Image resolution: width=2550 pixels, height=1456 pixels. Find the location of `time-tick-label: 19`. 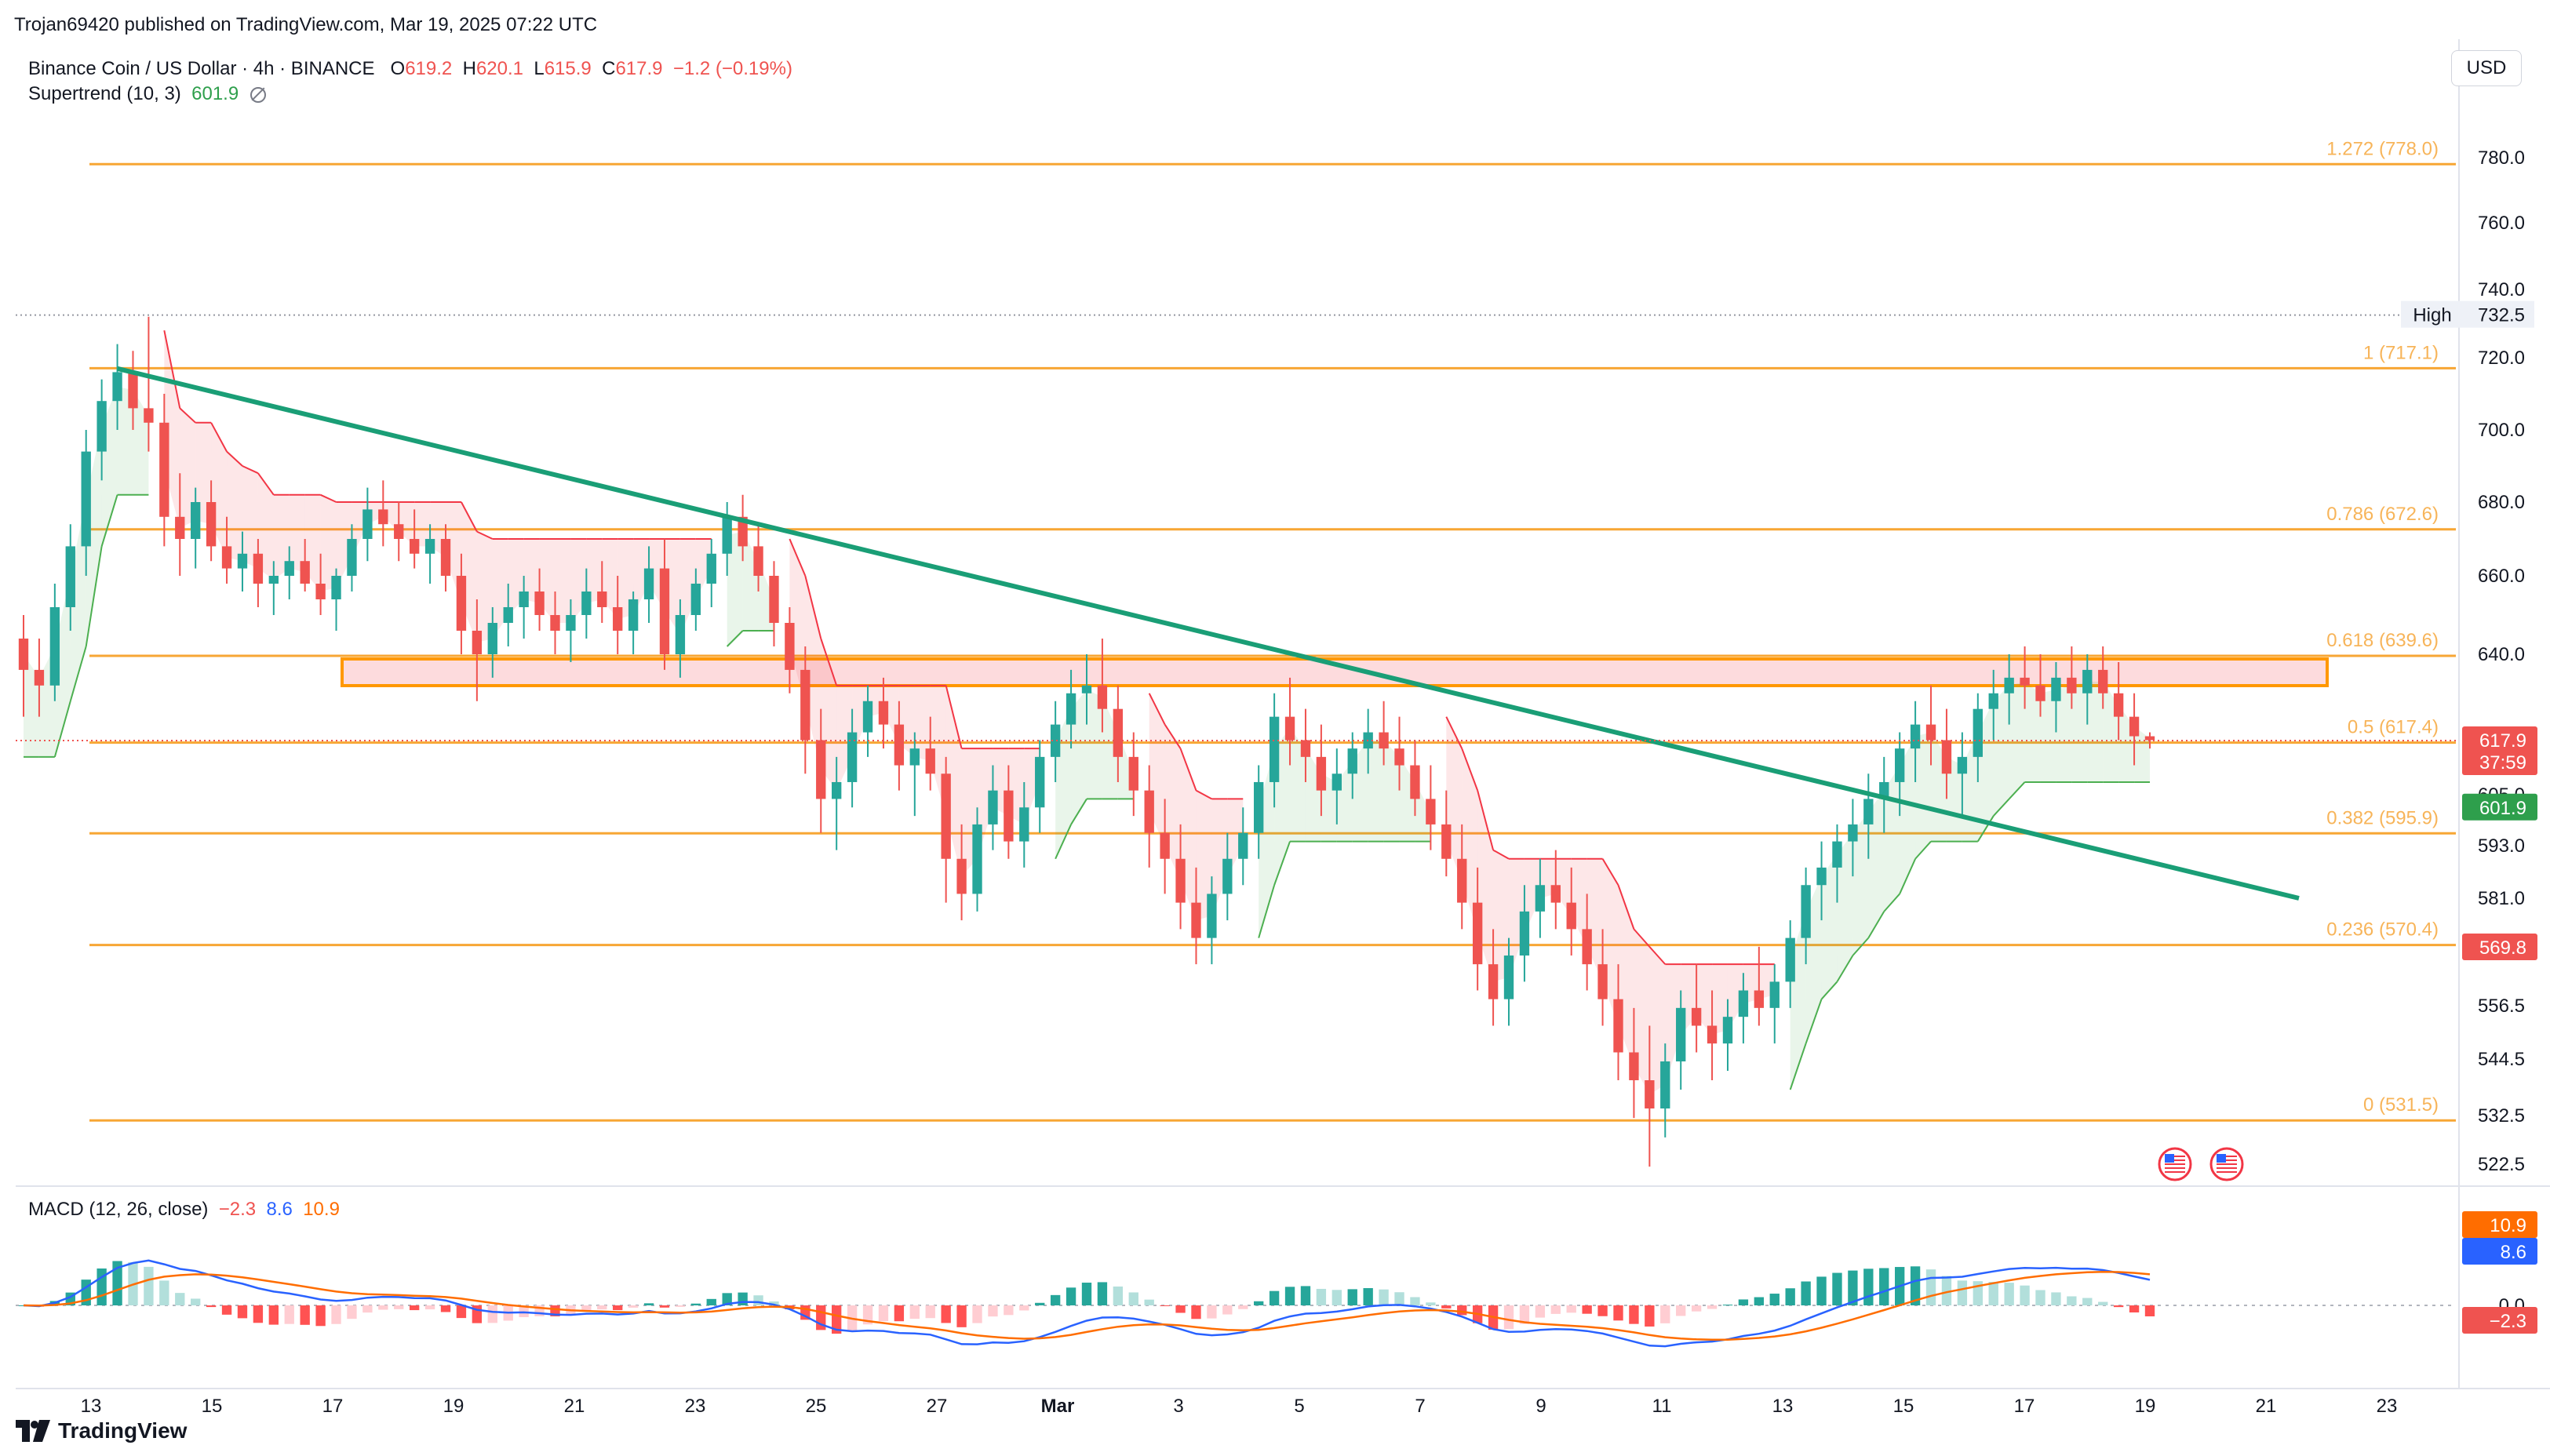

time-tick-label: 19 is located at coordinates (453, 1406).